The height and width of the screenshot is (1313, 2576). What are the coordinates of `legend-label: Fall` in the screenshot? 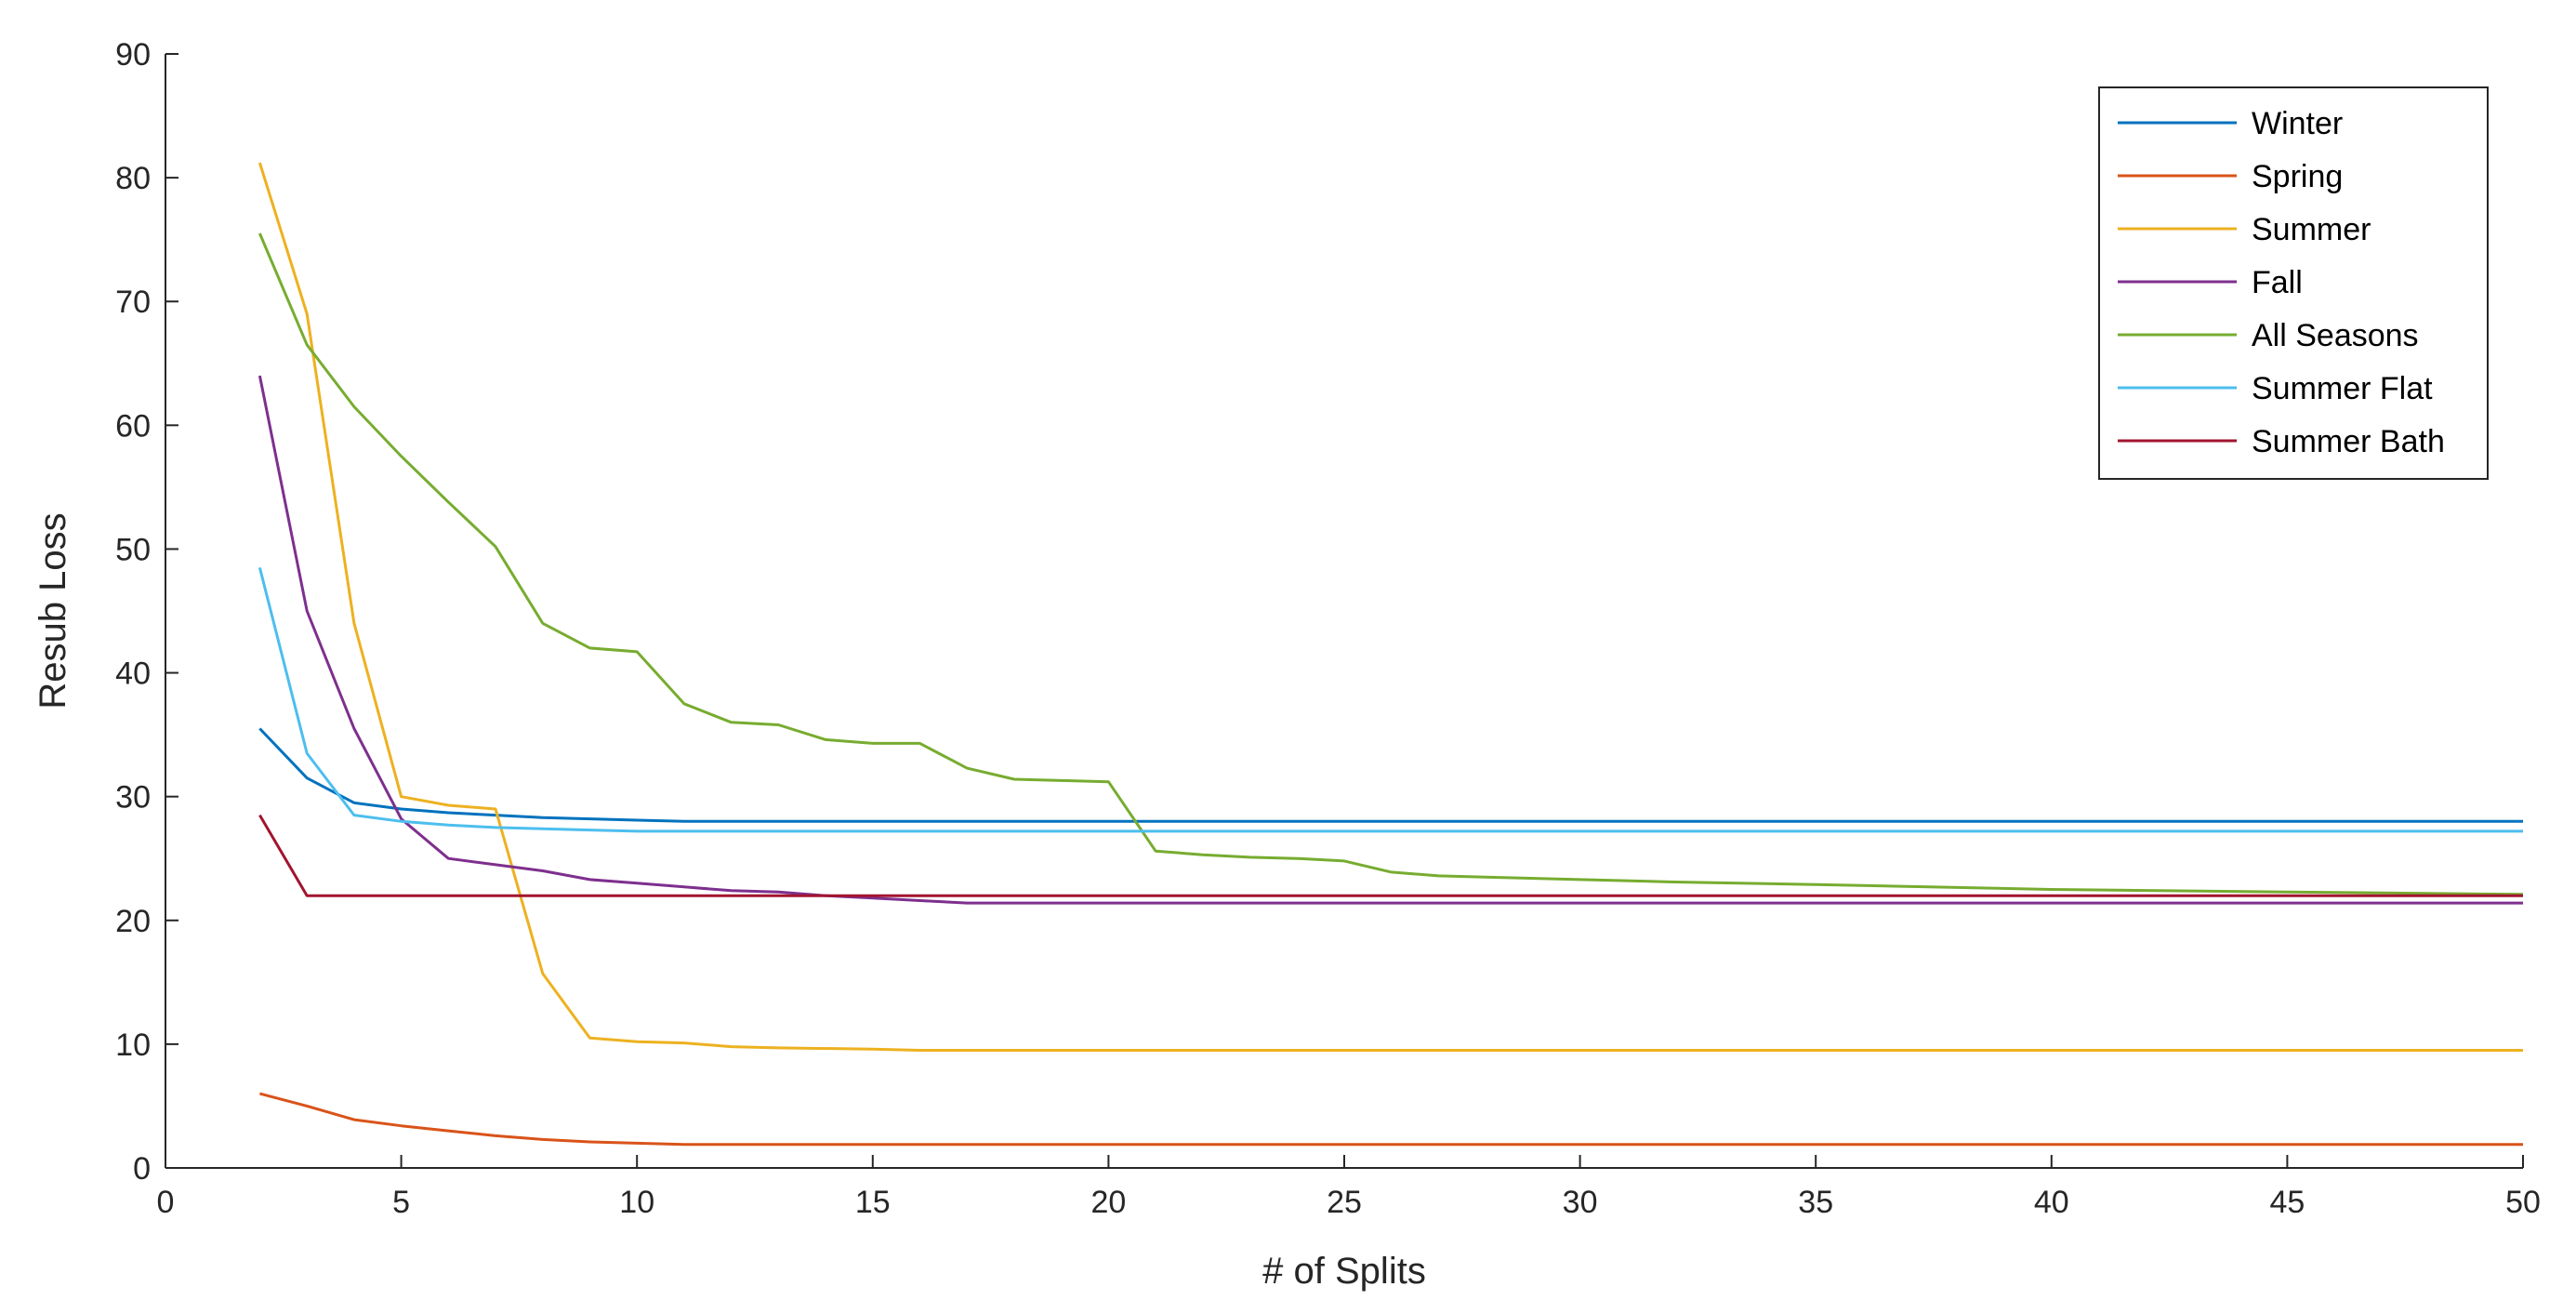 It's located at (2277, 282).